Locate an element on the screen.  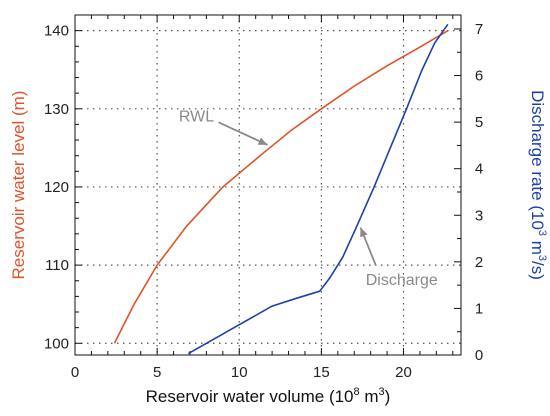
y-left-tick-label: 130 is located at coordinates (56, 109).